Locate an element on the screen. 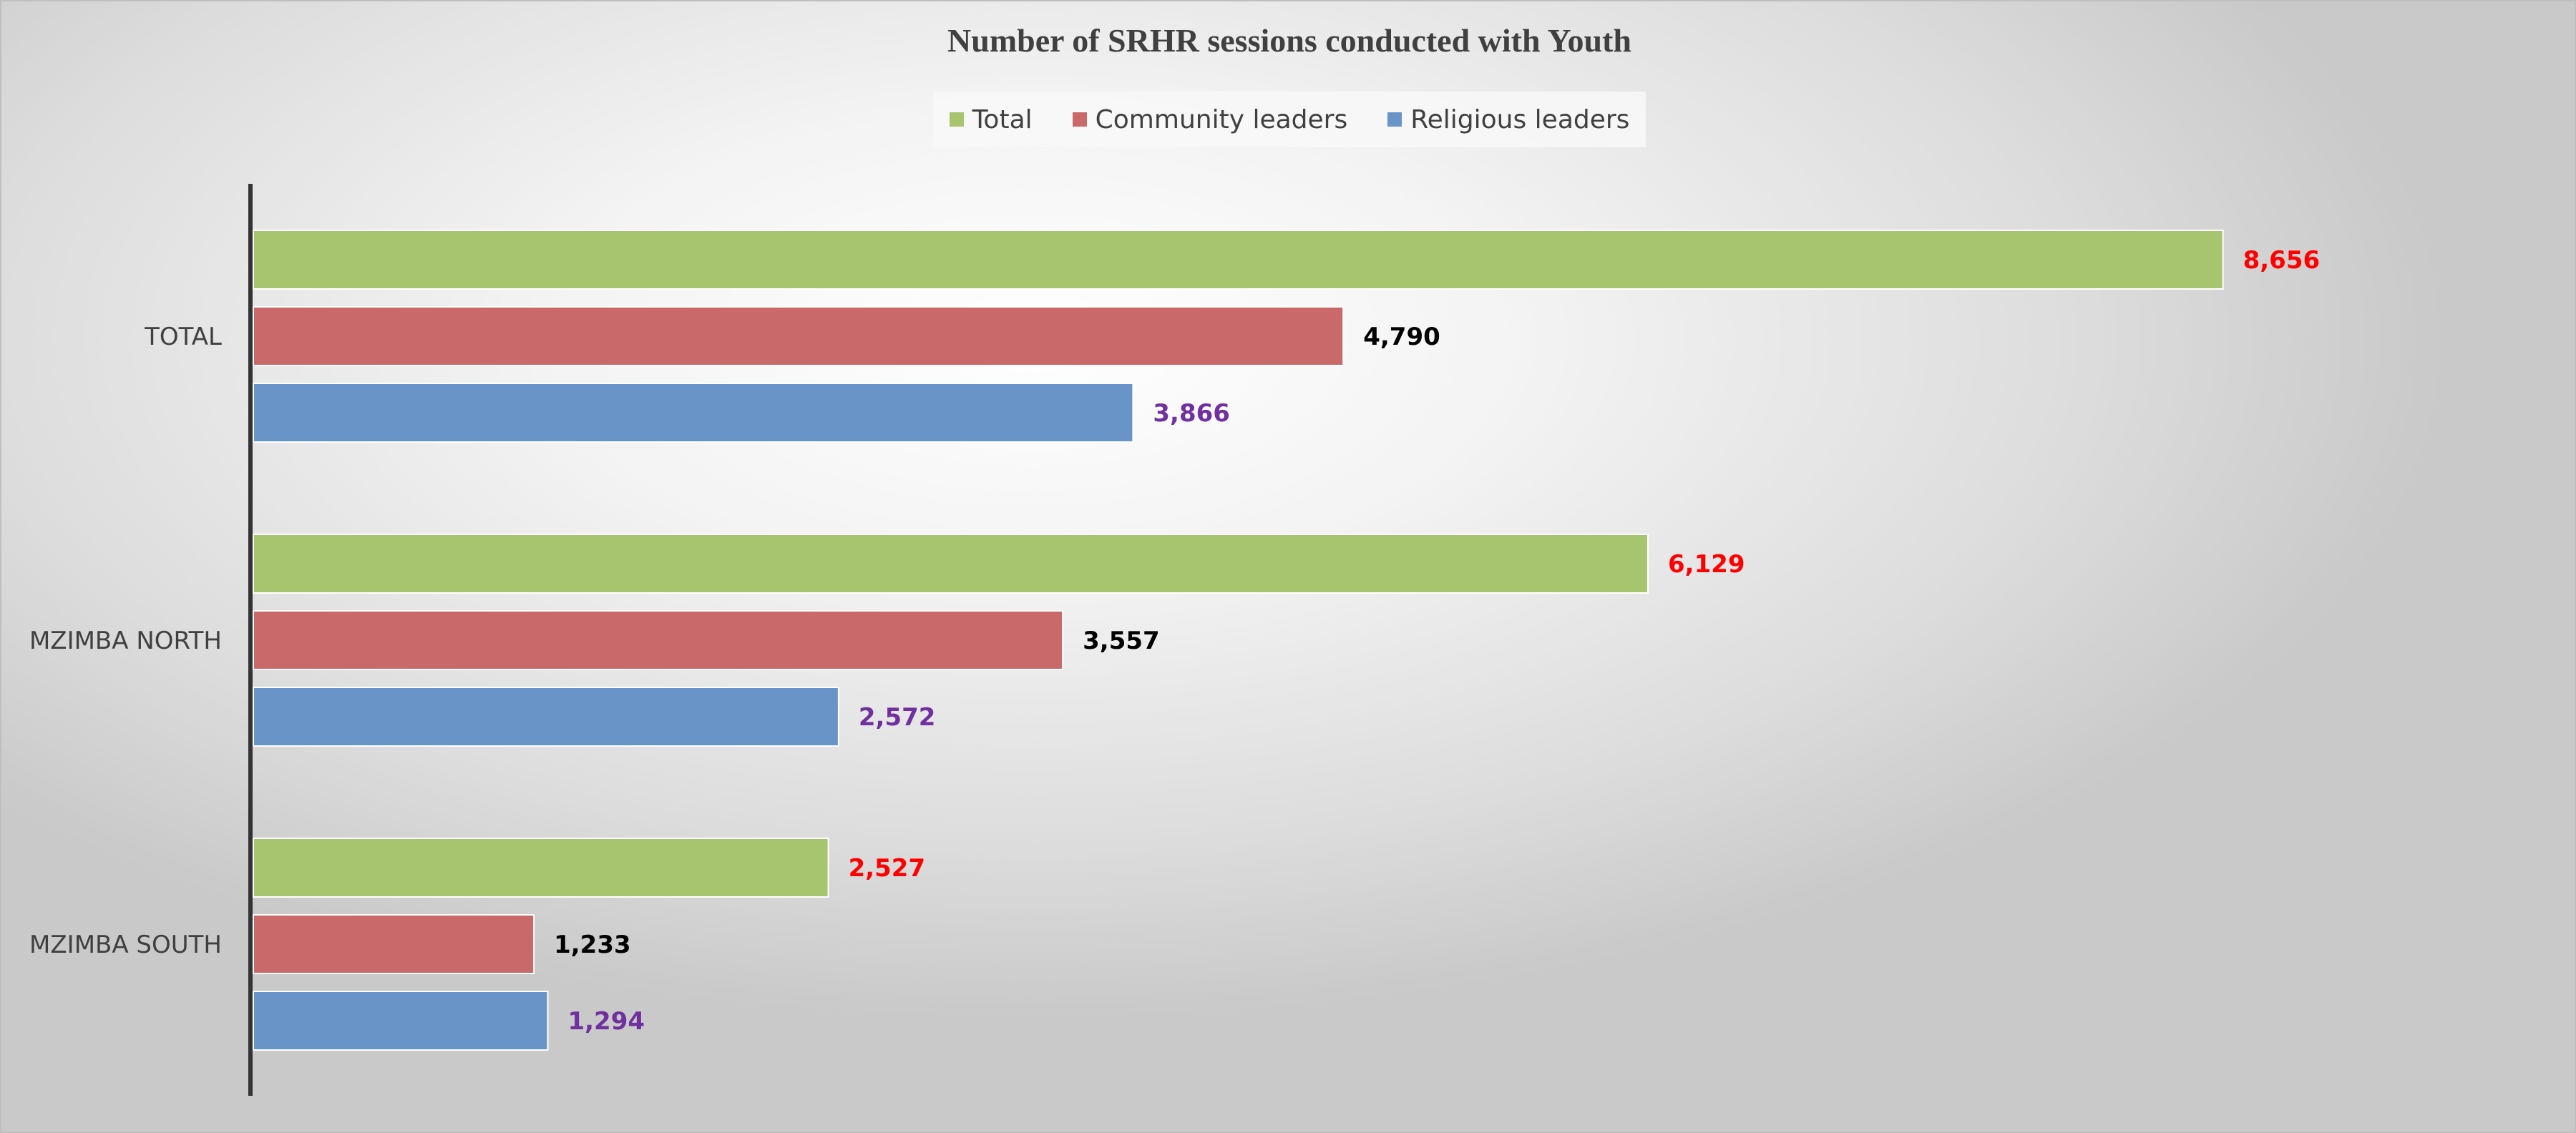  data-label: 2,572 is located at coordinates (897, 718).